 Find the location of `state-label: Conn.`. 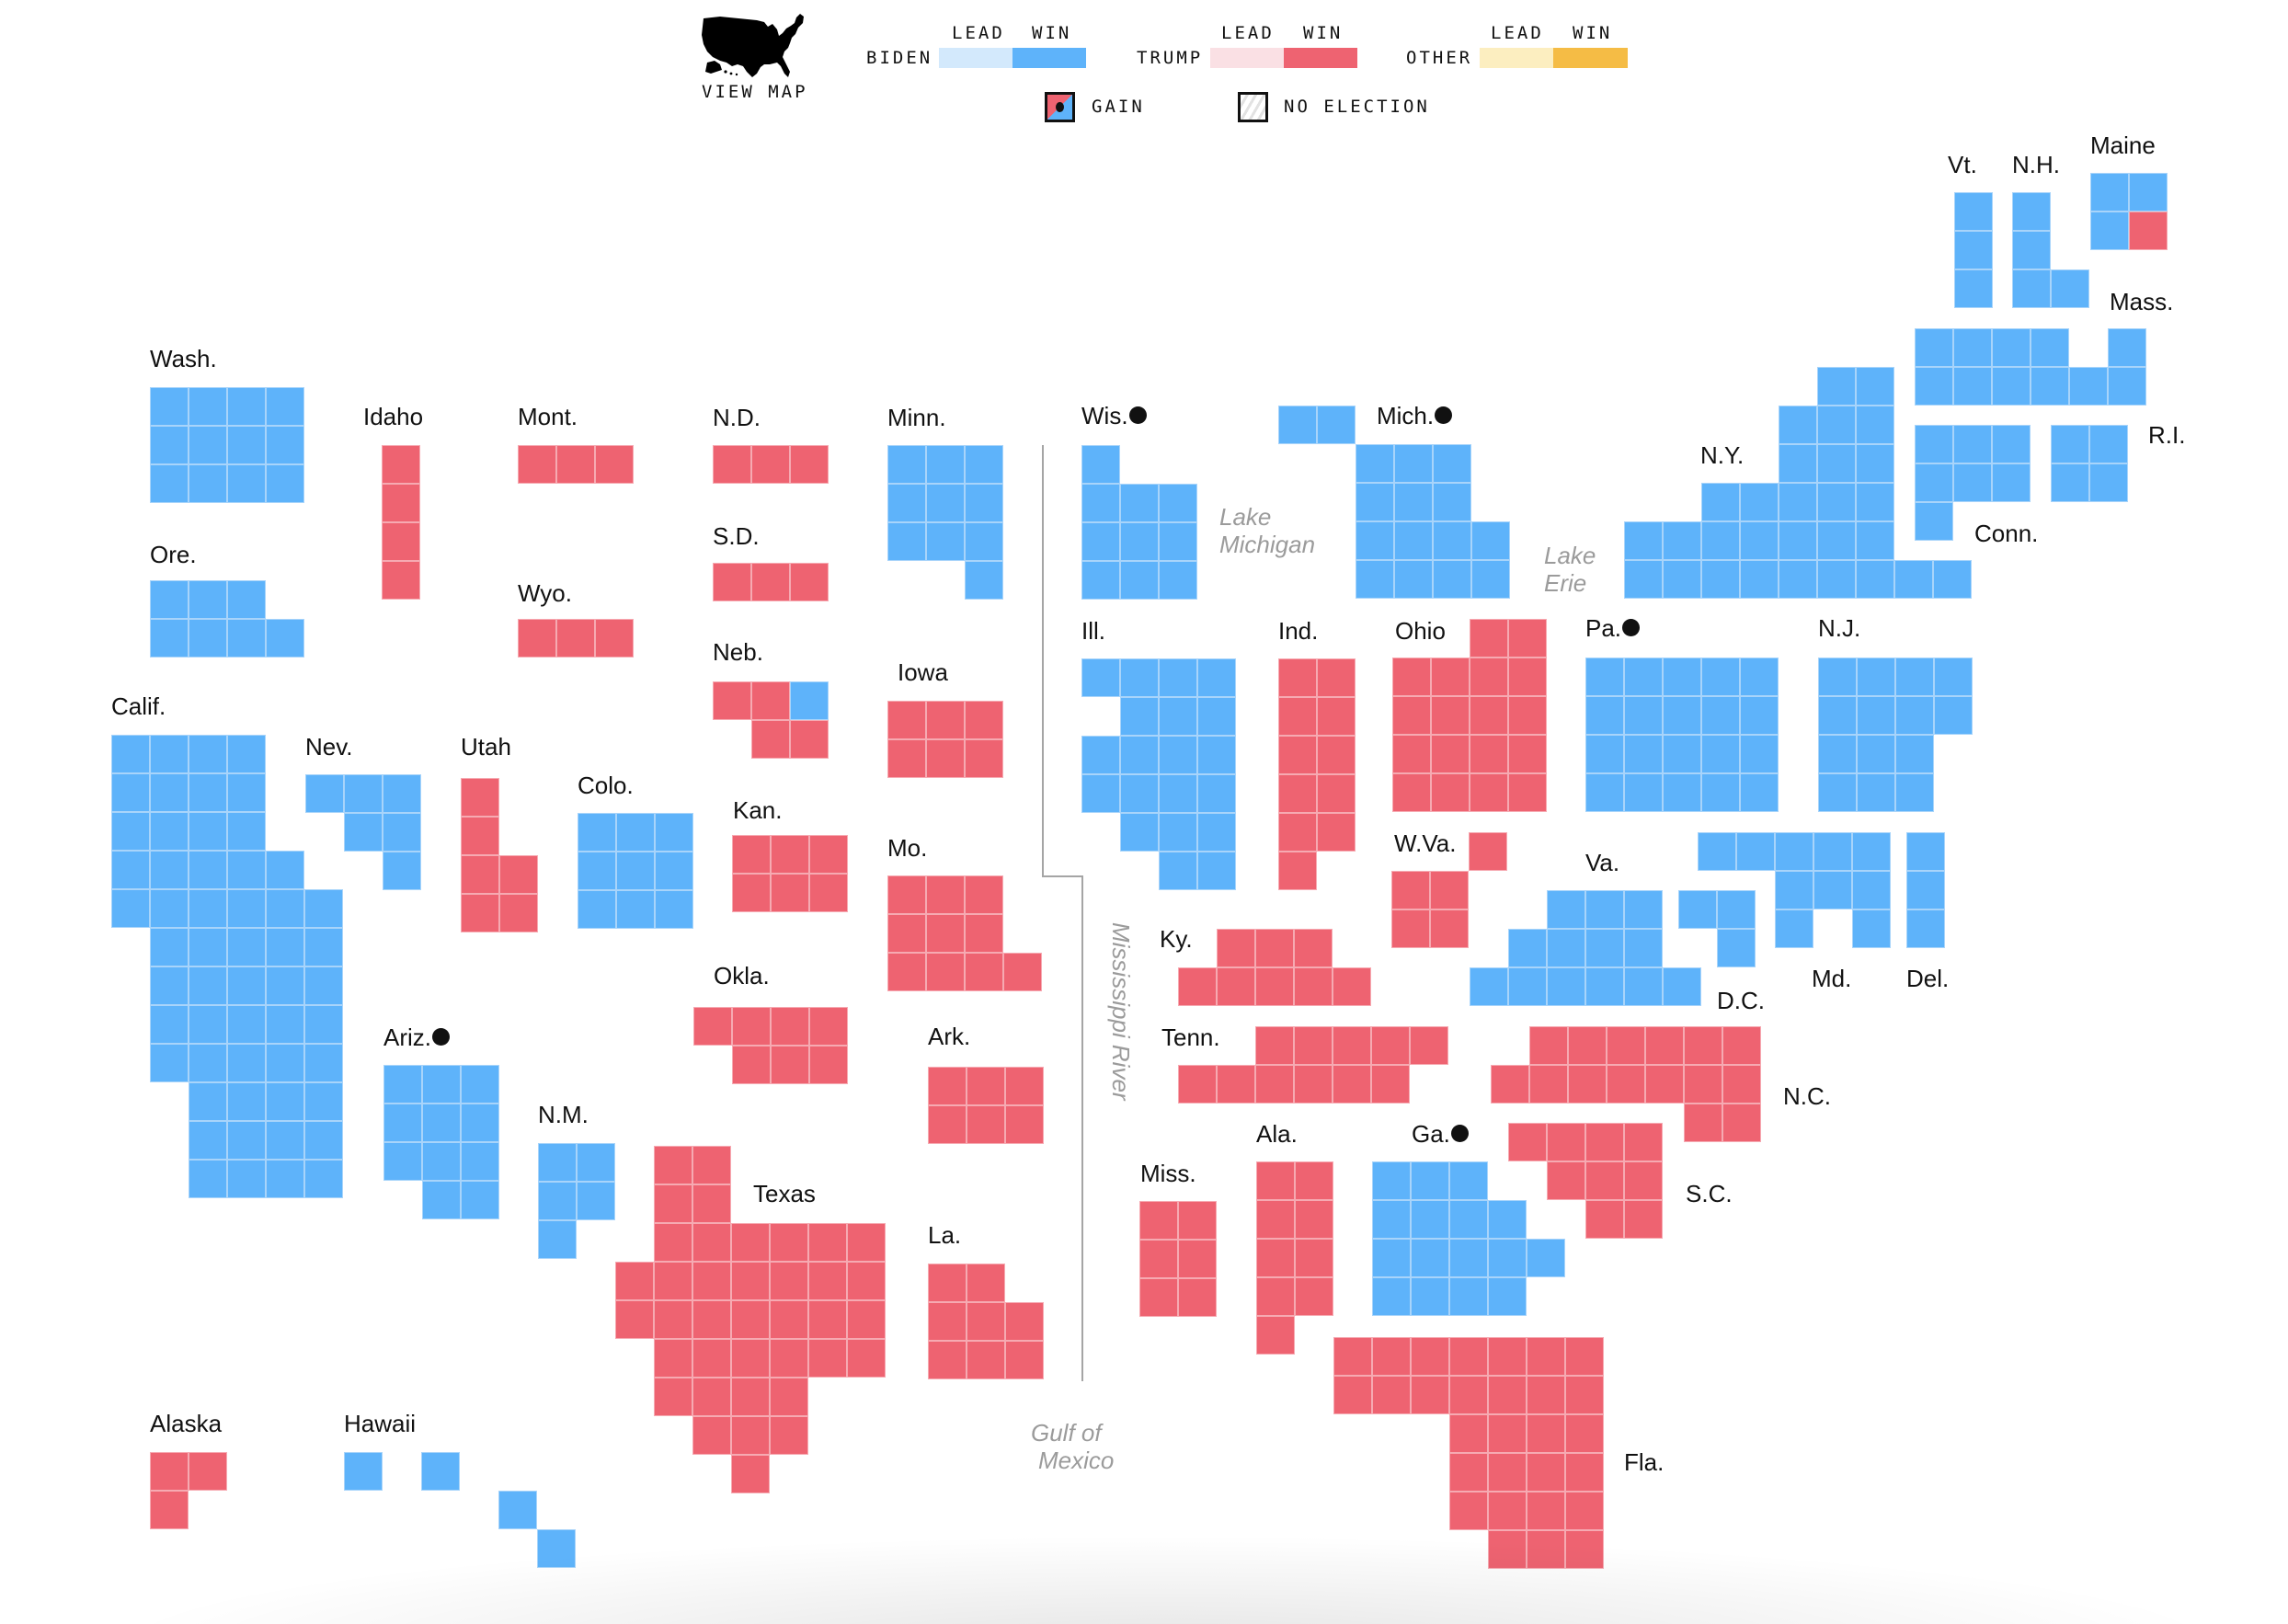

state-label: Conn. is located at coordinates (2006, 533).